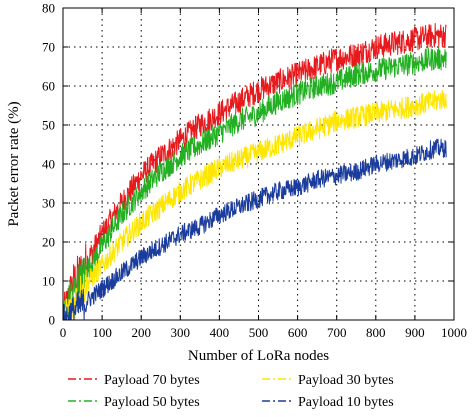 The height and width of the screenshot is (417, 474). What do you see at coordinates (102, 332) in the screenshot?
I see `x-tick-label-100: 100` at bounding box center [102, 332].